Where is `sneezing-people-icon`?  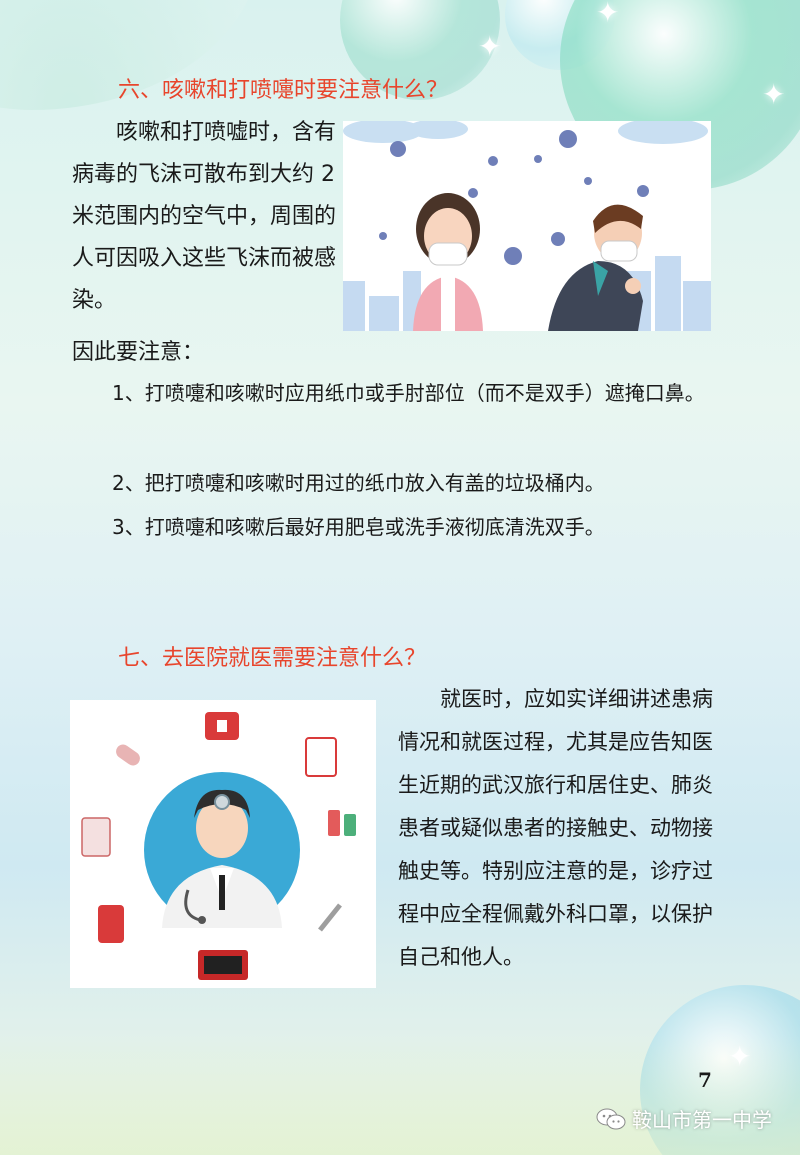
sneezing-people-icon is located at coordinates (527, 224).